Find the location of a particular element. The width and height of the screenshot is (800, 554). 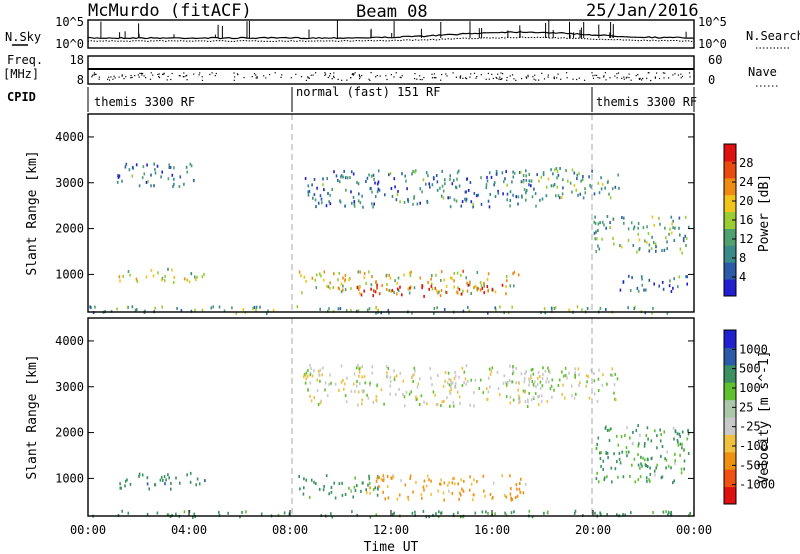

ytick-label: 1000 is located at coordinates (69, 274).